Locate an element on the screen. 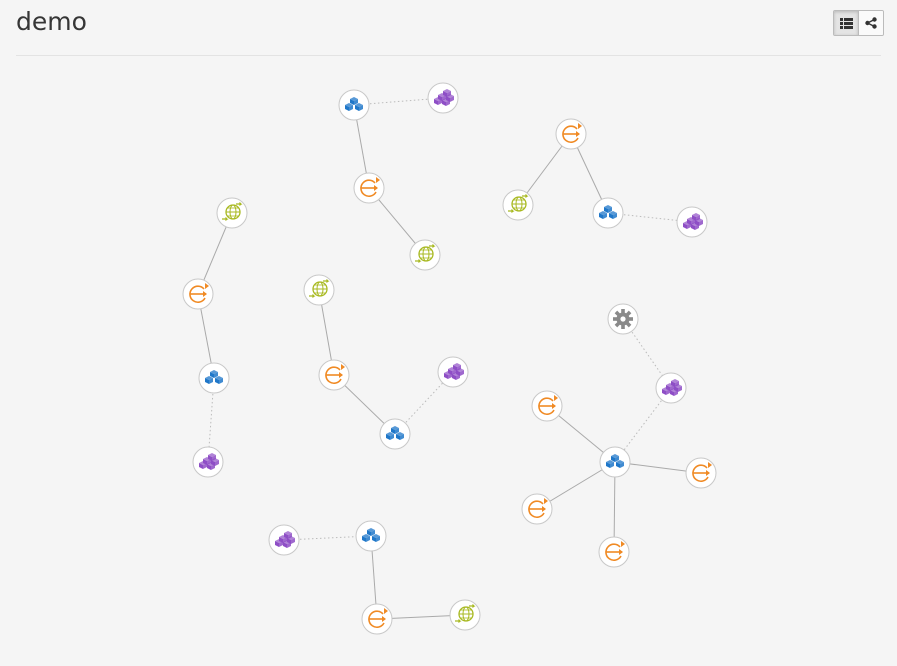 The width and height of the screenshot is (897, 666). topology-node-gear is located at coordinates (623, 319).